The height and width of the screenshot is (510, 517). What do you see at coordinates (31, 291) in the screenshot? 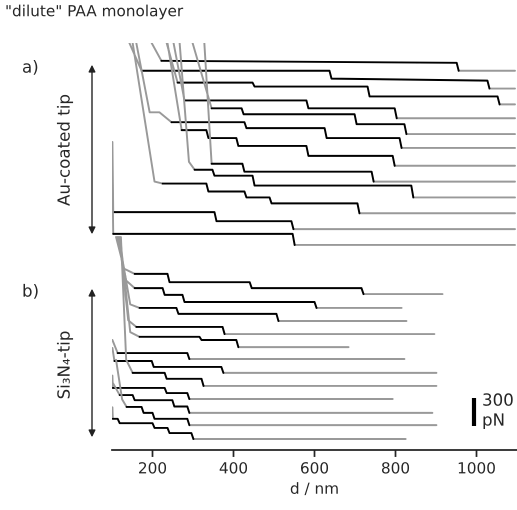
I see `text: b)` at bounding box center [31, 291].